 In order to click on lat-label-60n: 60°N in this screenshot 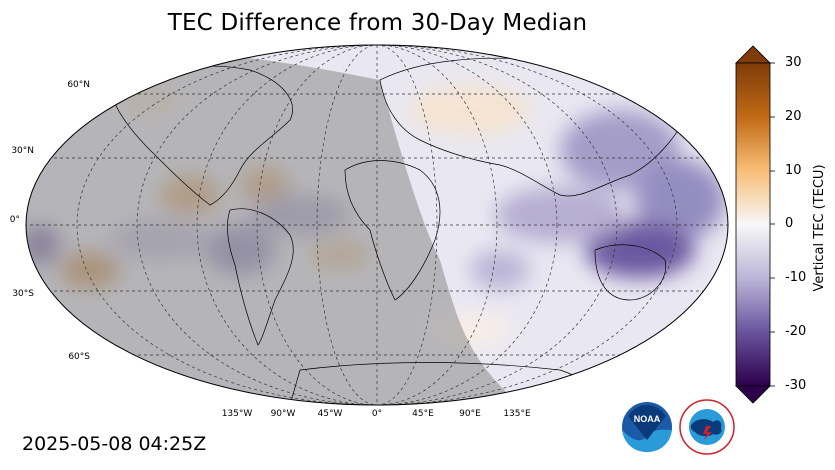, I will do `click(78, 85)`.